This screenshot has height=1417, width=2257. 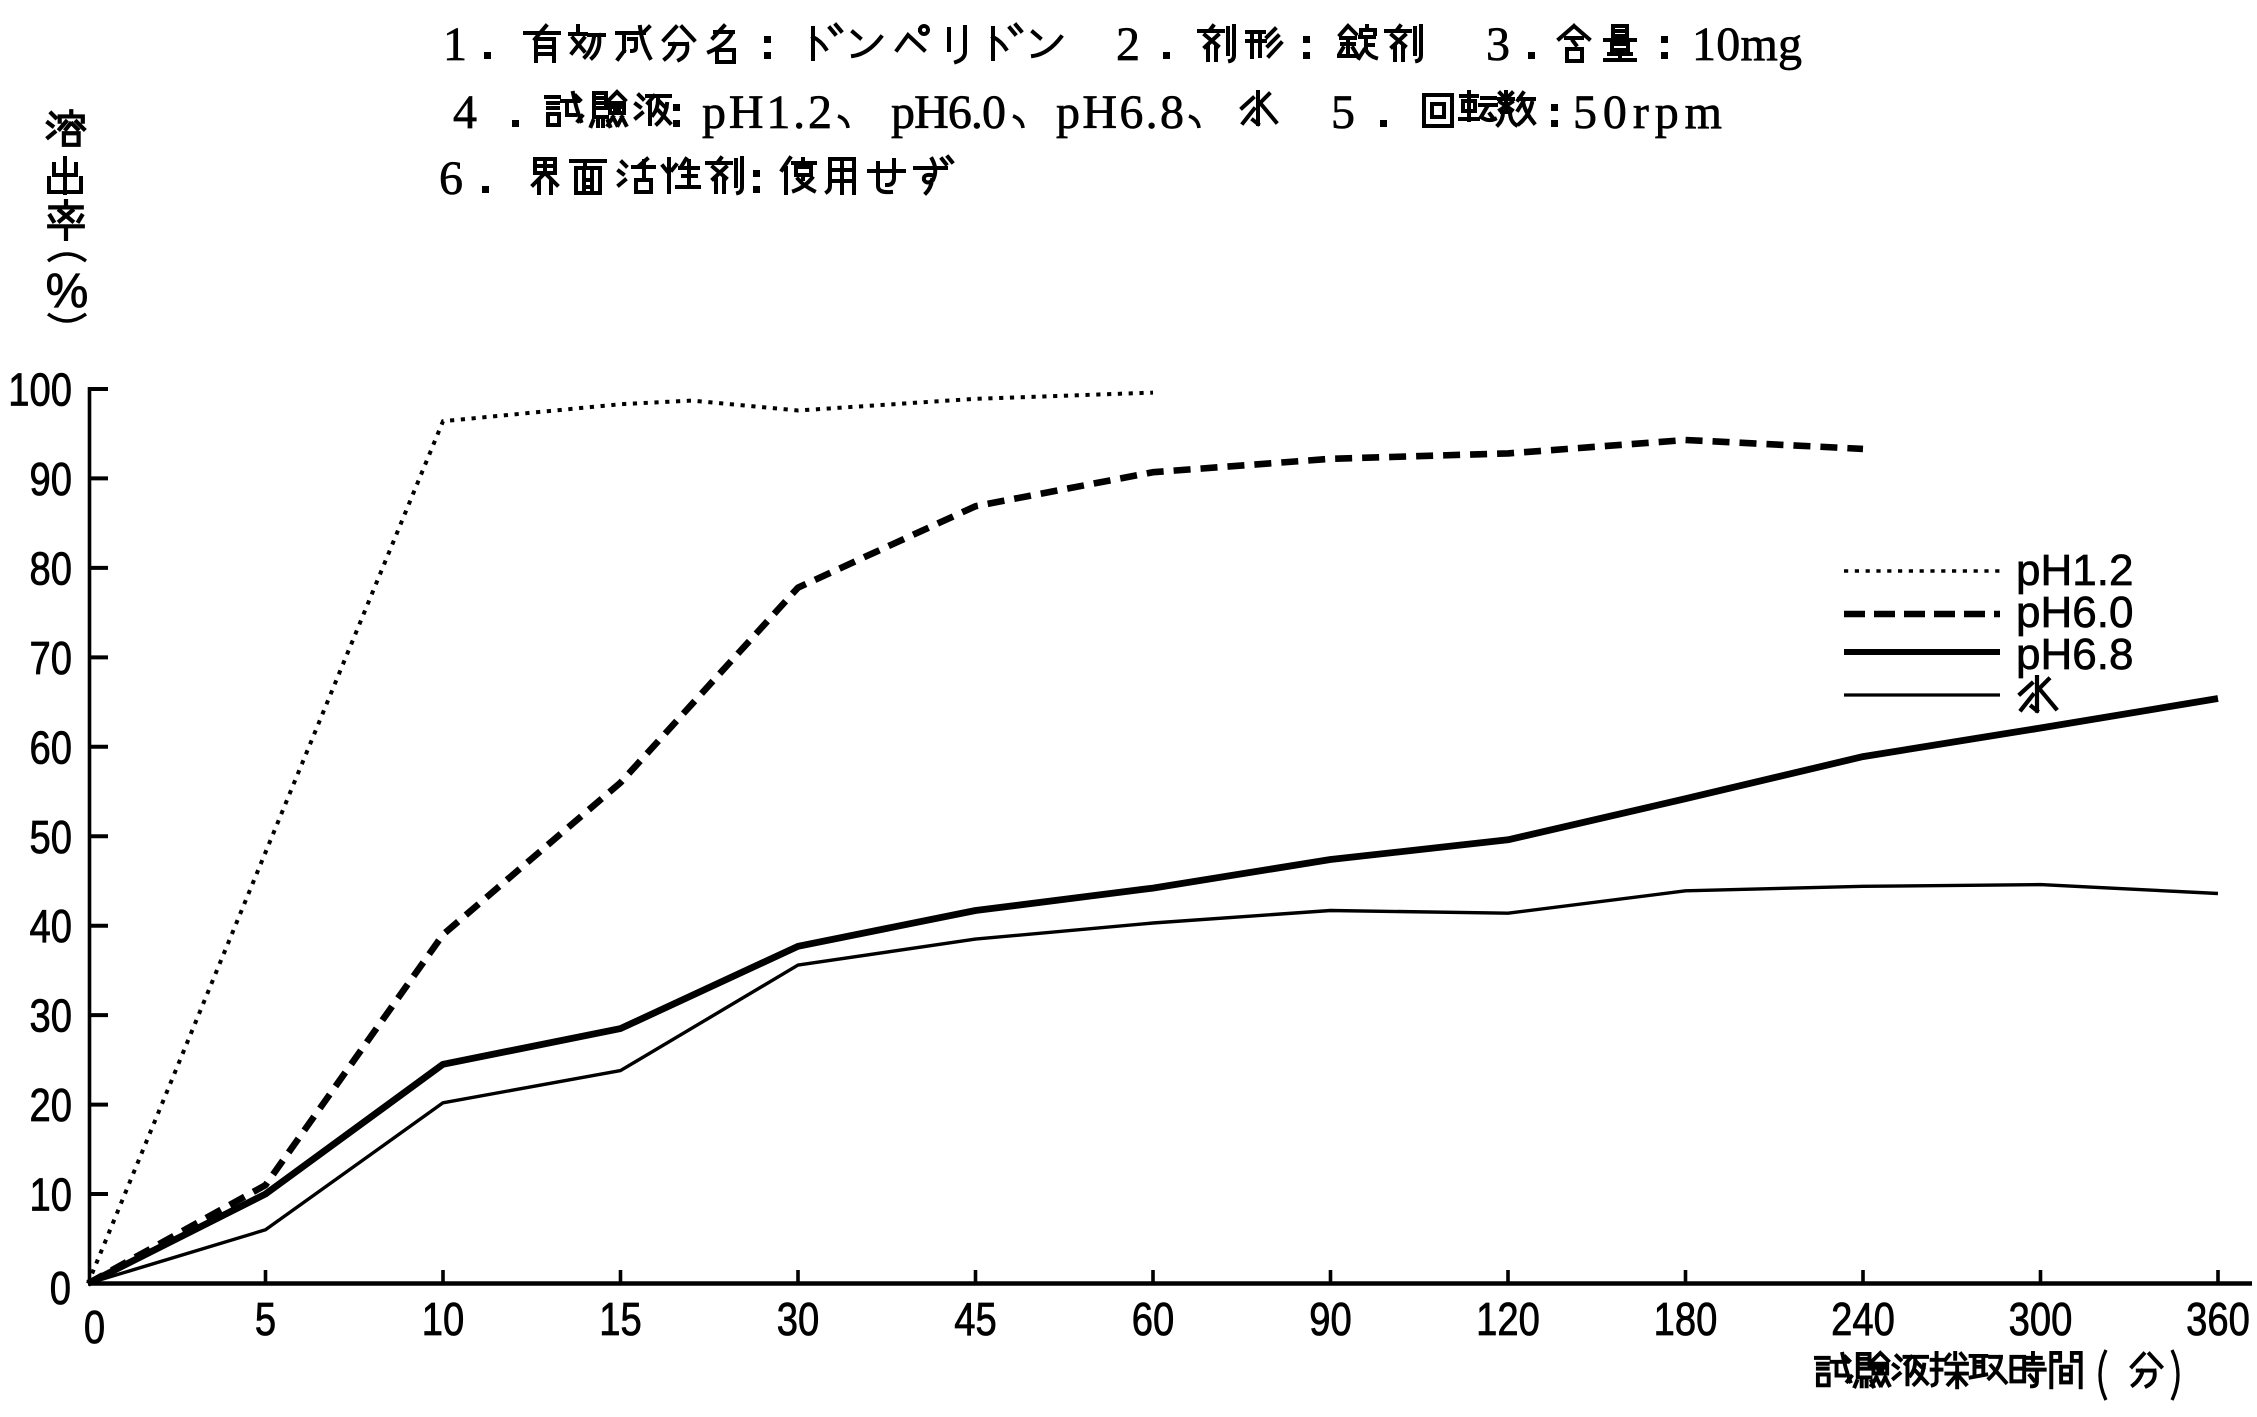 What do you see at coordinates (451, 178) in the screenshot?
I see `svg-text: 6` at bounding box center [451, 178].